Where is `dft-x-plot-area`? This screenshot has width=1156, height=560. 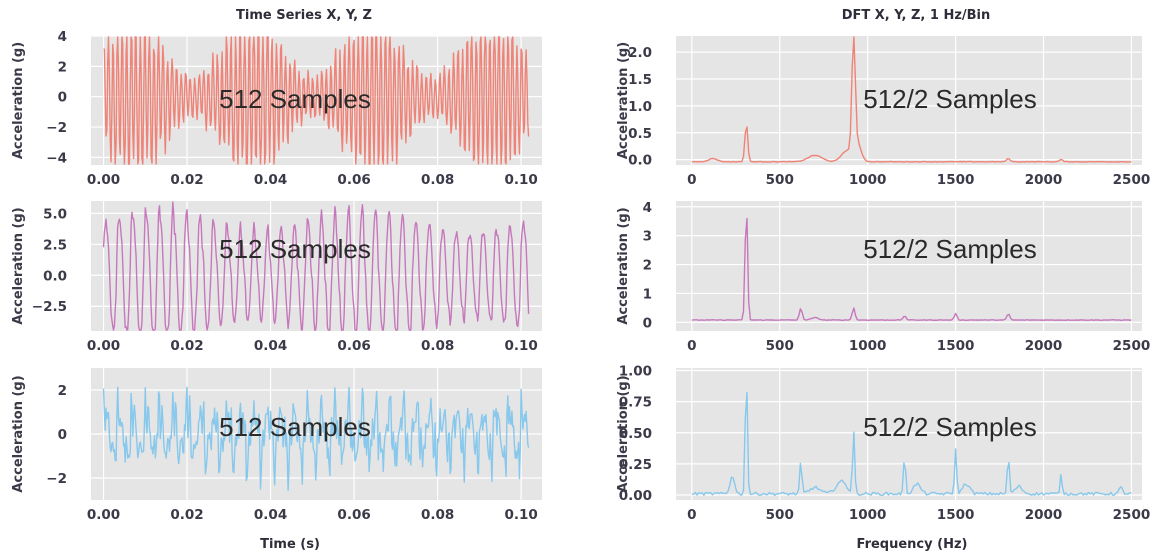
dft-x-plot-area is located at coordinates (909, 100).